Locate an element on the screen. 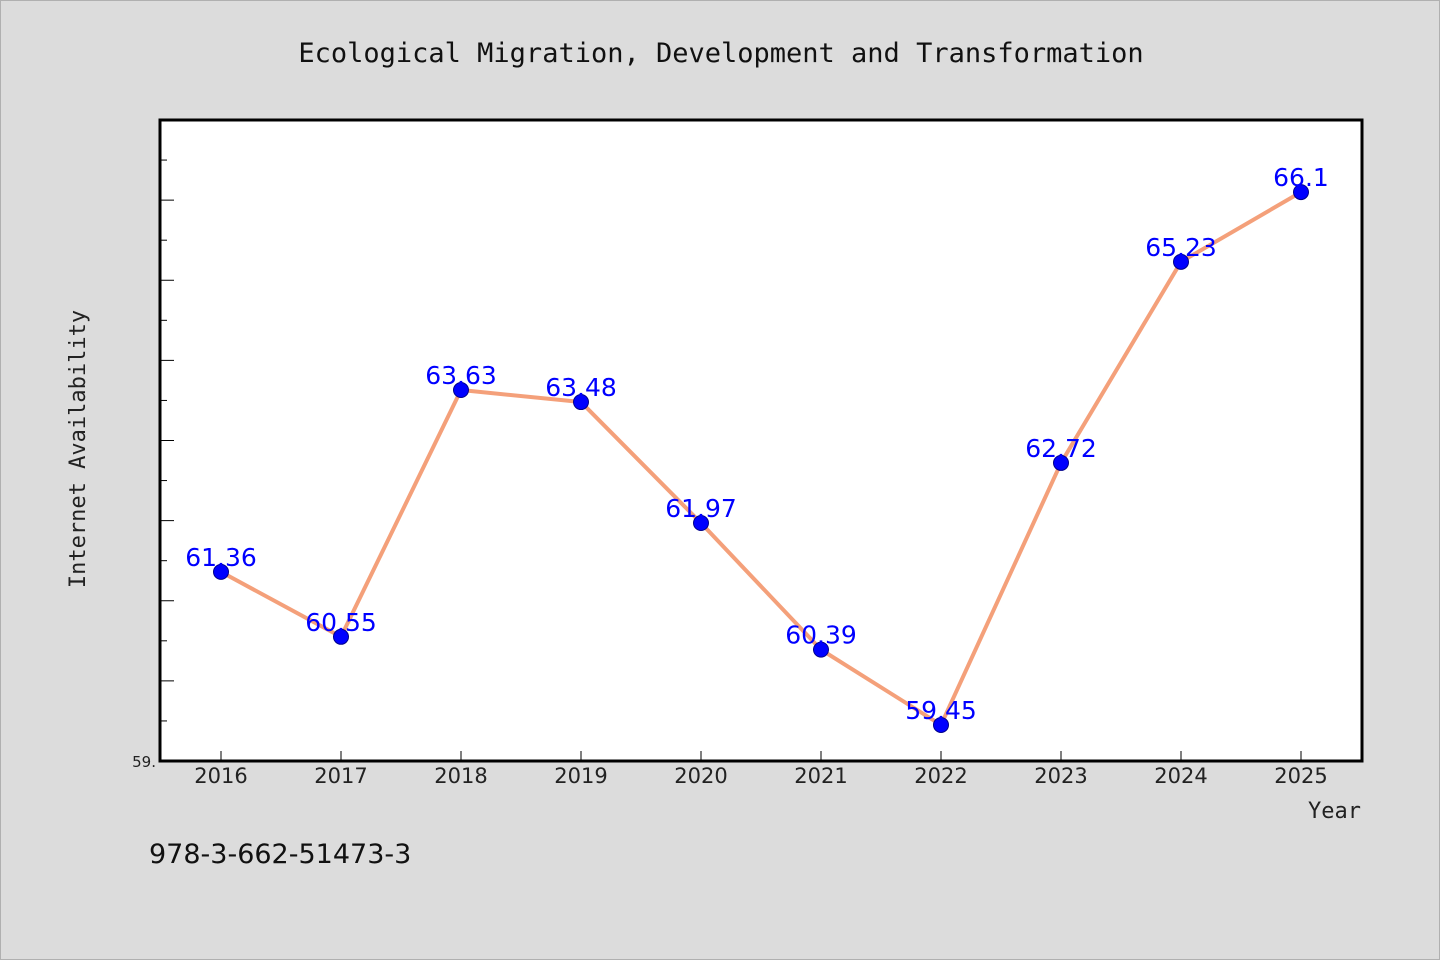 Image resolution: width=1440 pixels, height=960 pixels. data-label-2018: 63.63 is located at coordinates (461, 375).